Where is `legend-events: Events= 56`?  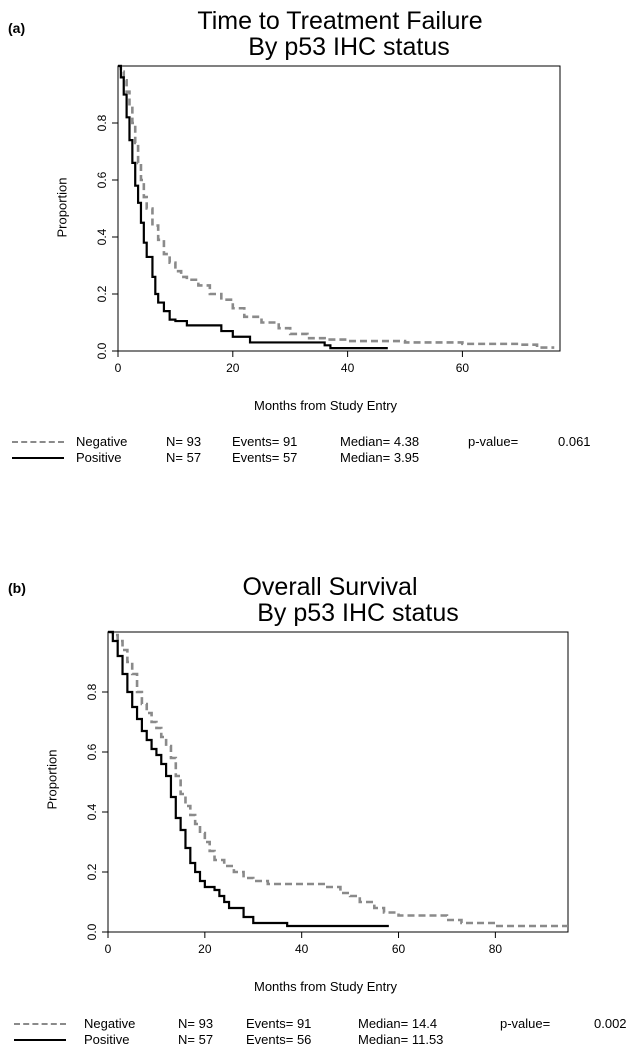
legend-events: Events= 56 is located at coordinates (279, 1039).